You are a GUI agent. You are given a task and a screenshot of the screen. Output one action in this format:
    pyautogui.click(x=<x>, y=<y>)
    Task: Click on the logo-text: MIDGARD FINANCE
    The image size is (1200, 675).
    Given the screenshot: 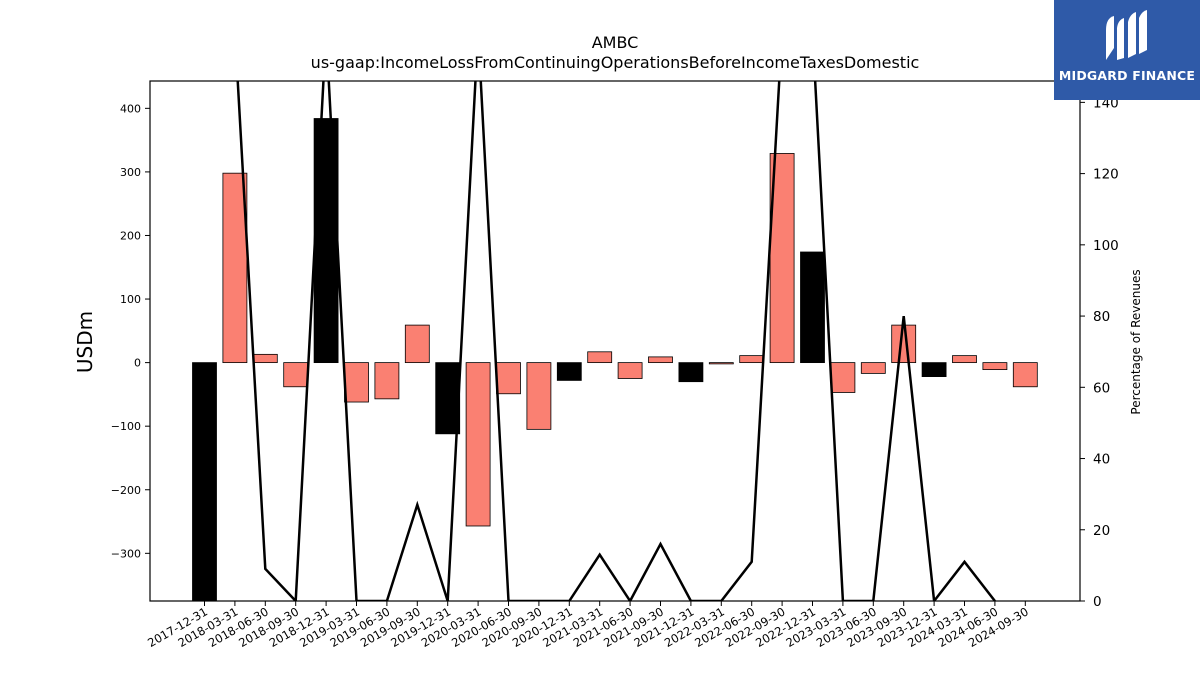 What is the action you would take?
    pyautogui.click(x=1127, y=75)
    